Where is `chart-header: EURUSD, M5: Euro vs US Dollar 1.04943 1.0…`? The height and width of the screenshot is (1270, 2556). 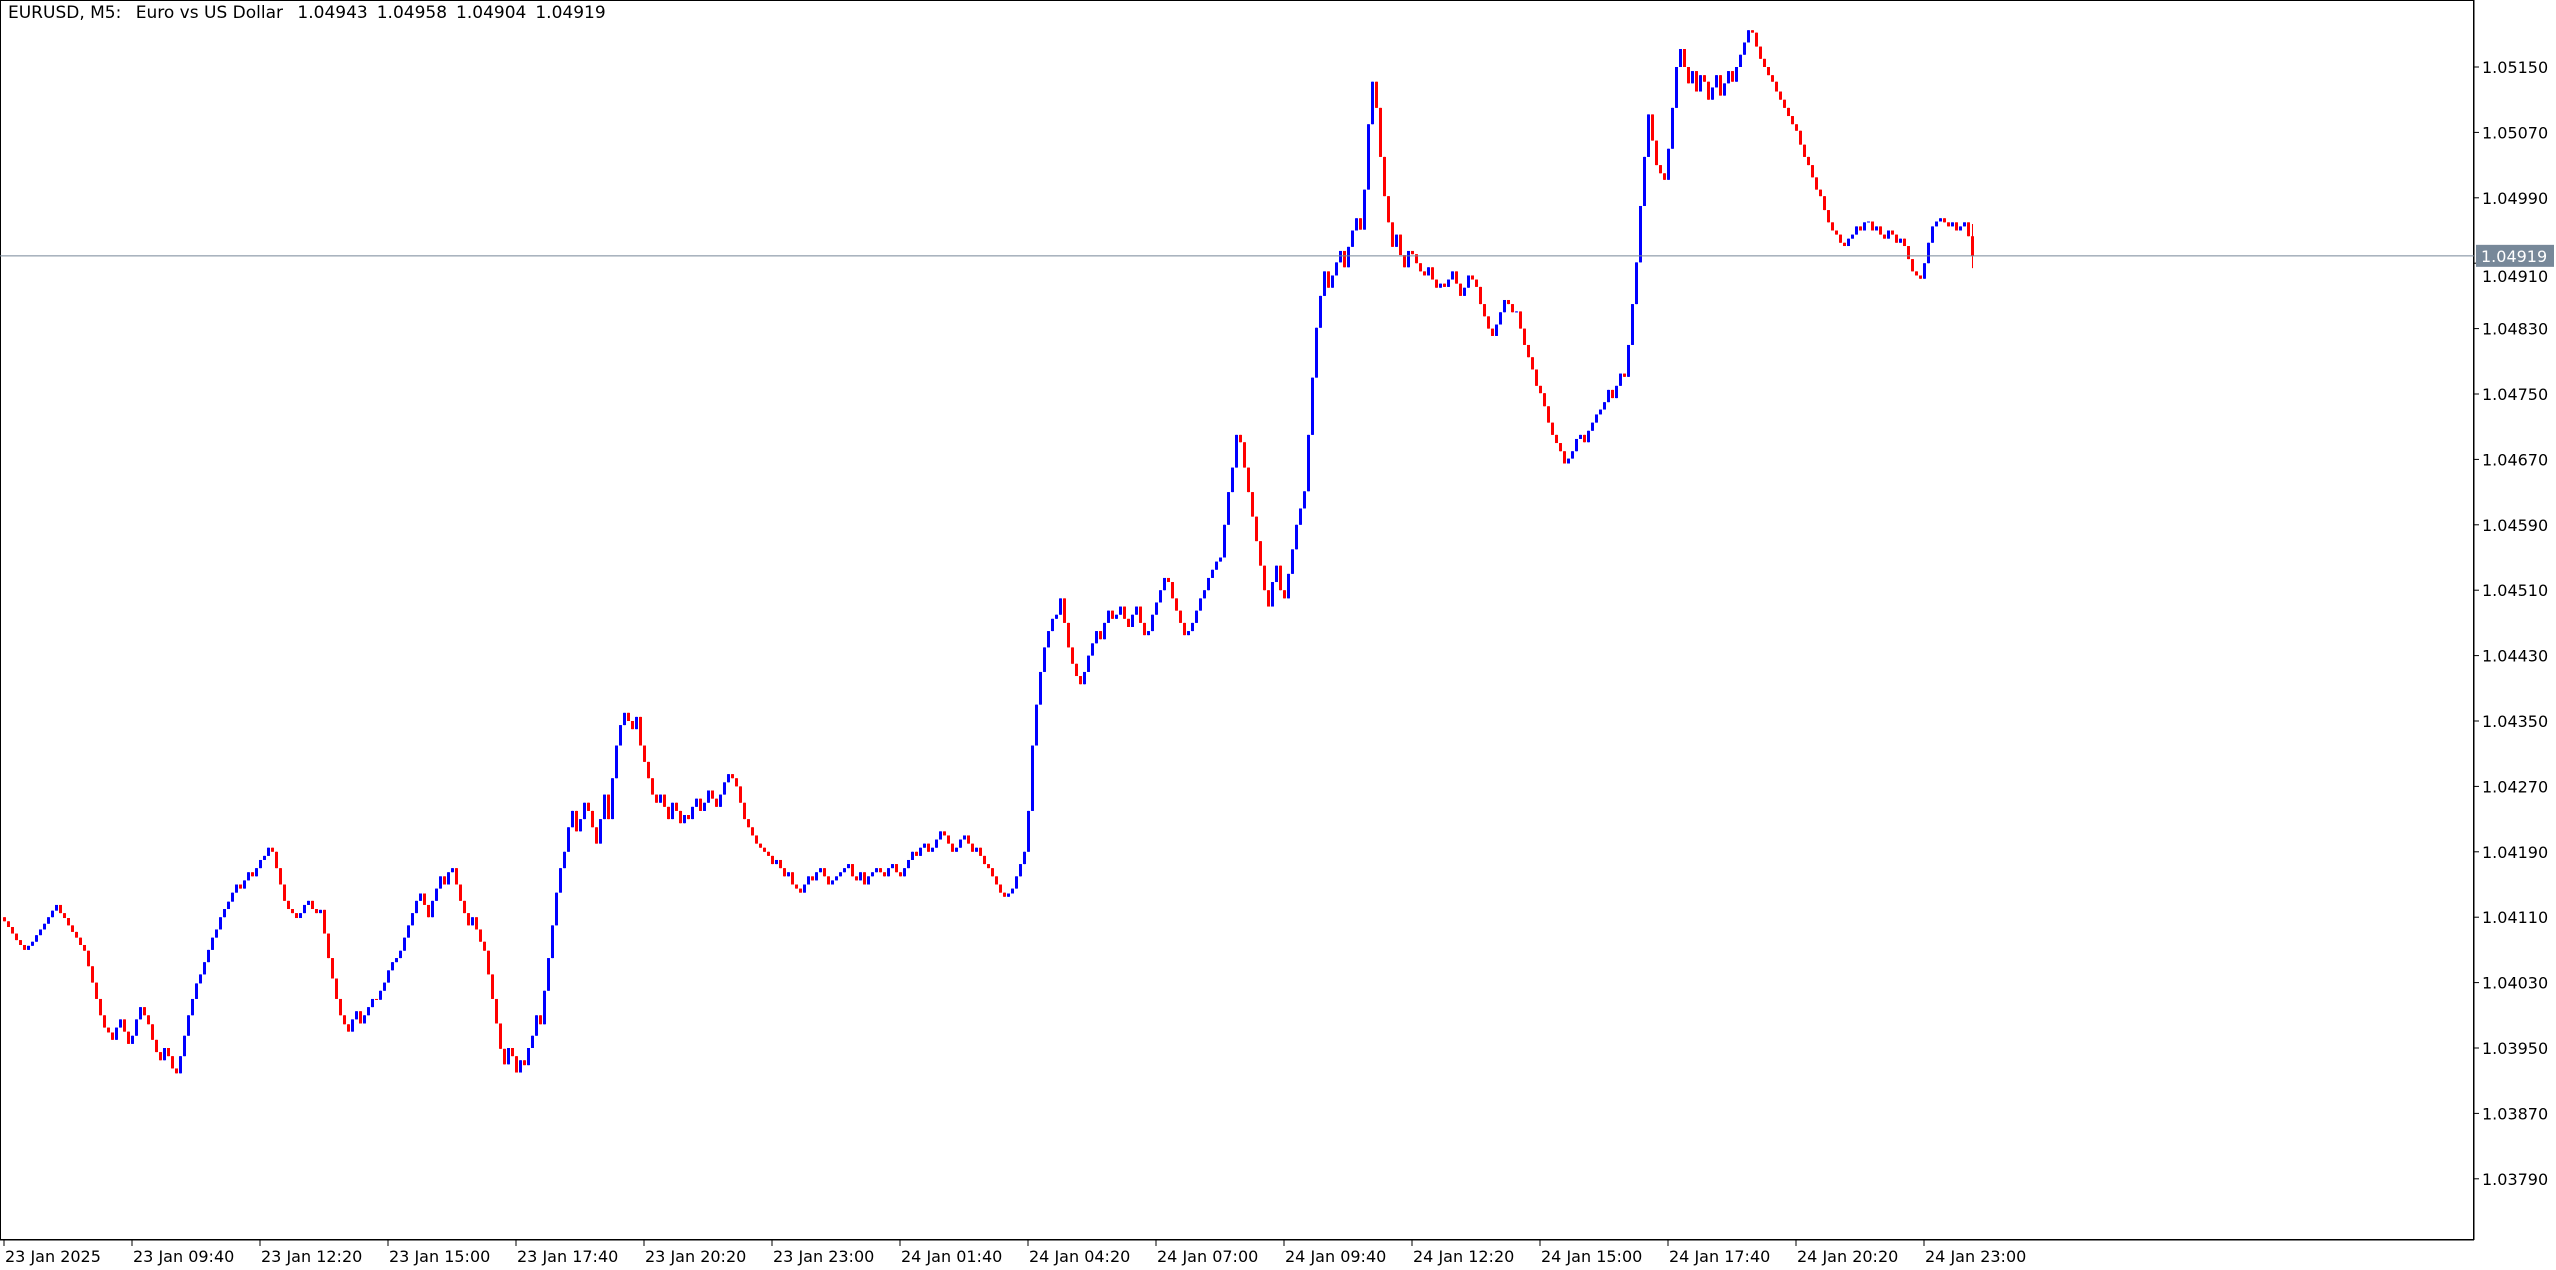 chart-header: EURUSD, M5: Euro vs US Dollar 1.04943 1.0… is located at coordinates (311, 13).